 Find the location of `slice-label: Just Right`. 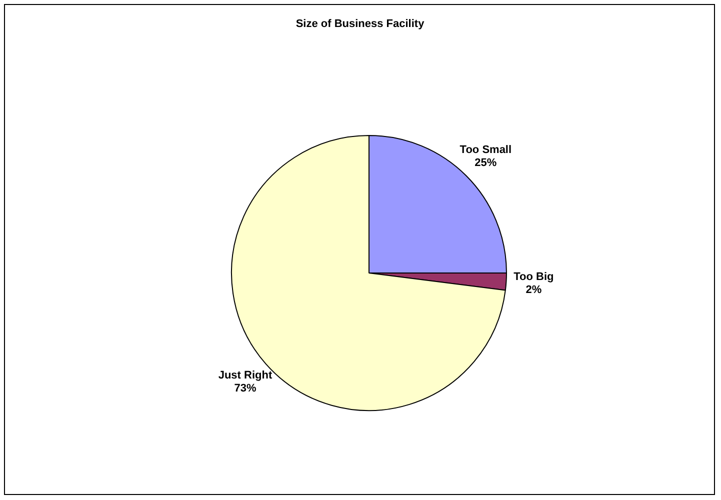

slice-label: Just Right is located at coordinates (245, 376).